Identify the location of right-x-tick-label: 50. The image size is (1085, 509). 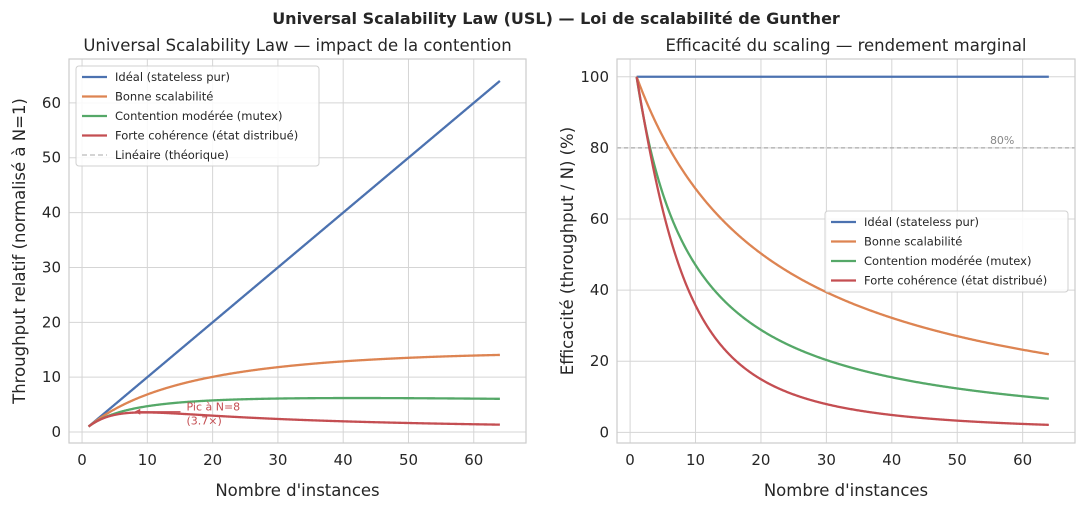
(957, 460).